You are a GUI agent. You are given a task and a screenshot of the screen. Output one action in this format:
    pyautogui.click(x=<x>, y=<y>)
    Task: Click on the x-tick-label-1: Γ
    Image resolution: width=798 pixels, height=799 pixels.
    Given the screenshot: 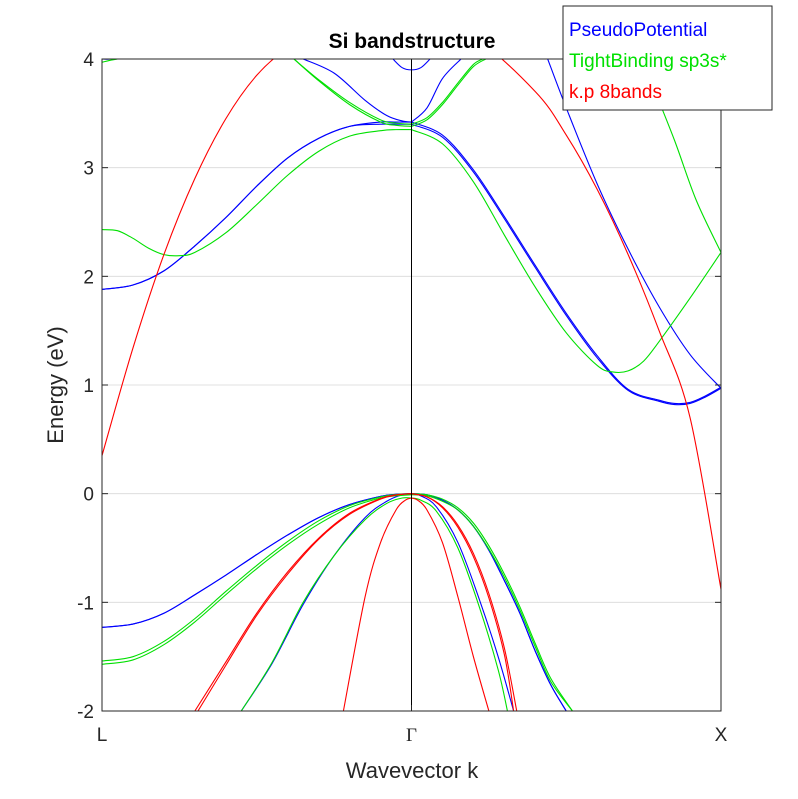 What is the action you would take?
    pyautogui.click(x=411, y=735)
    